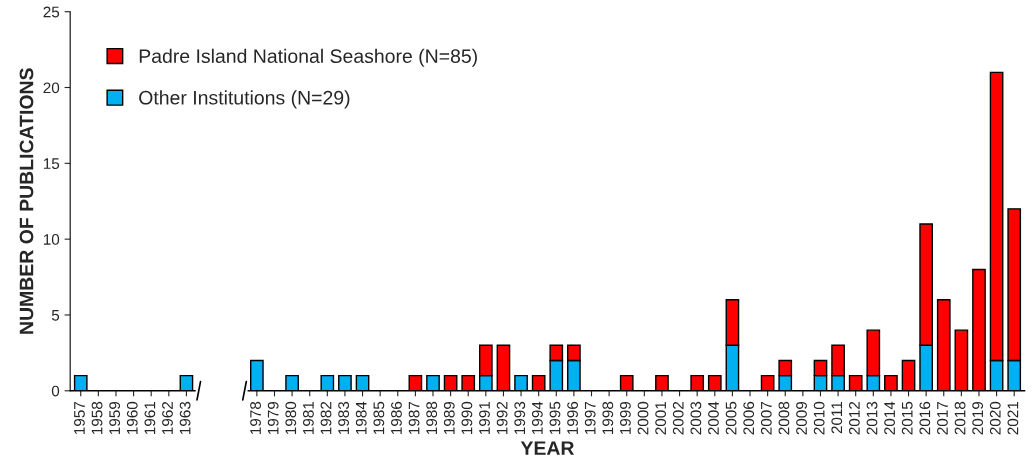  I want to click on x-tick-label: 2010, so click(819, 418).